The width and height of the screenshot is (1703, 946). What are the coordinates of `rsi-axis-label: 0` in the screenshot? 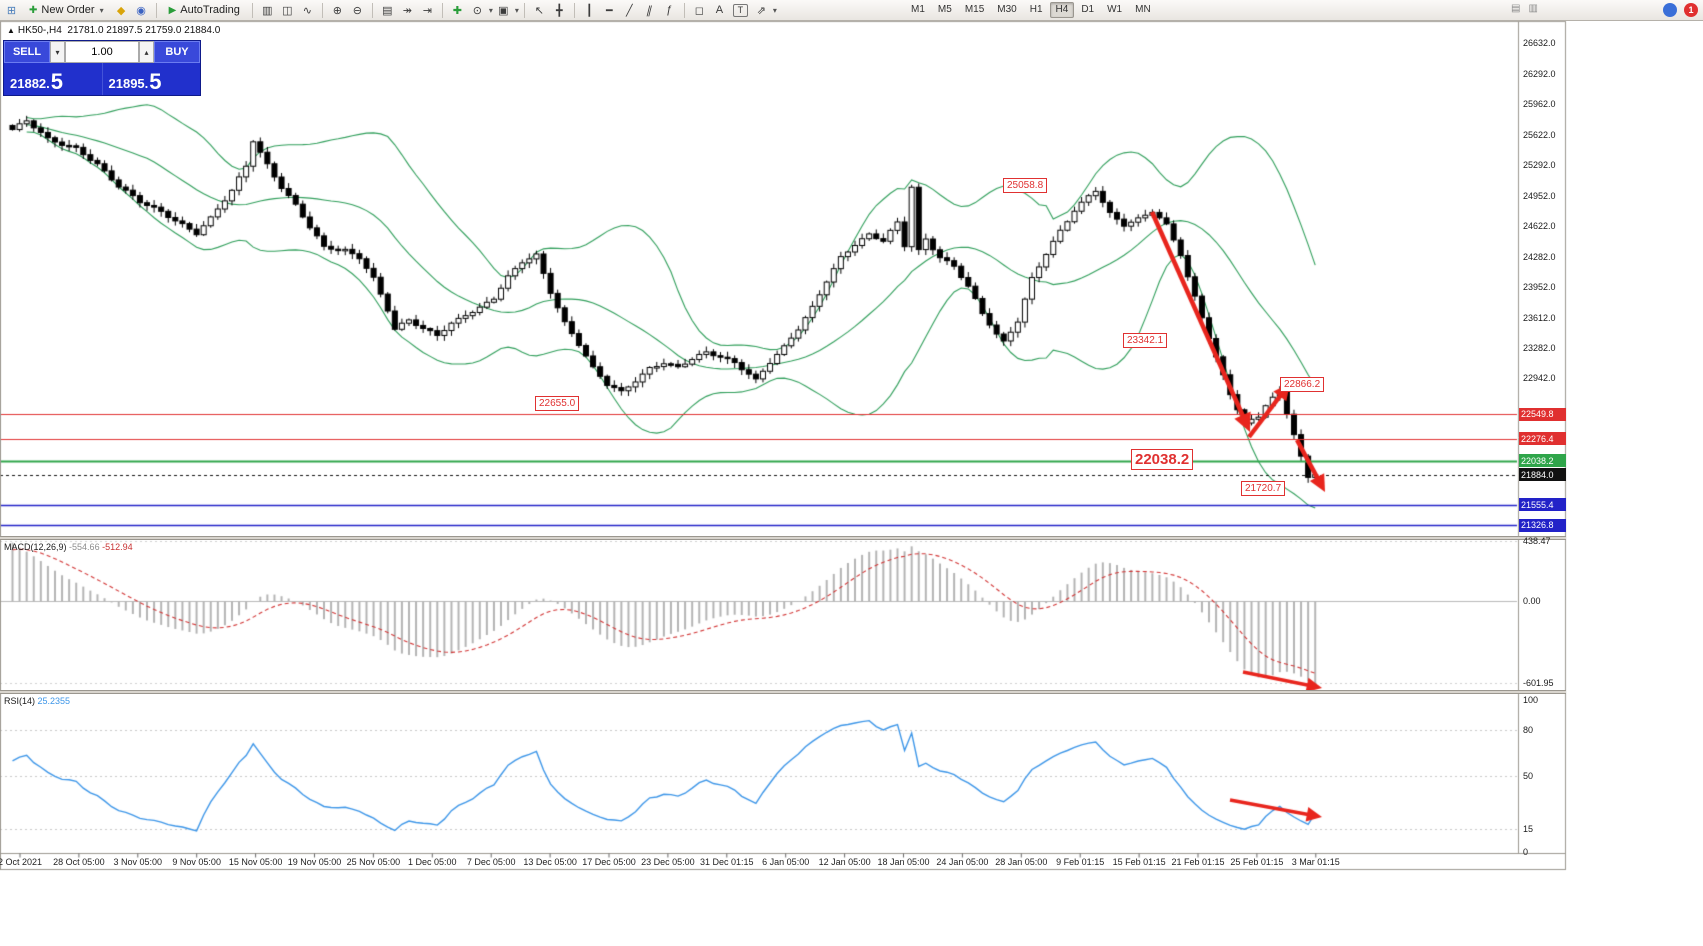 It's located at (1526, 852).